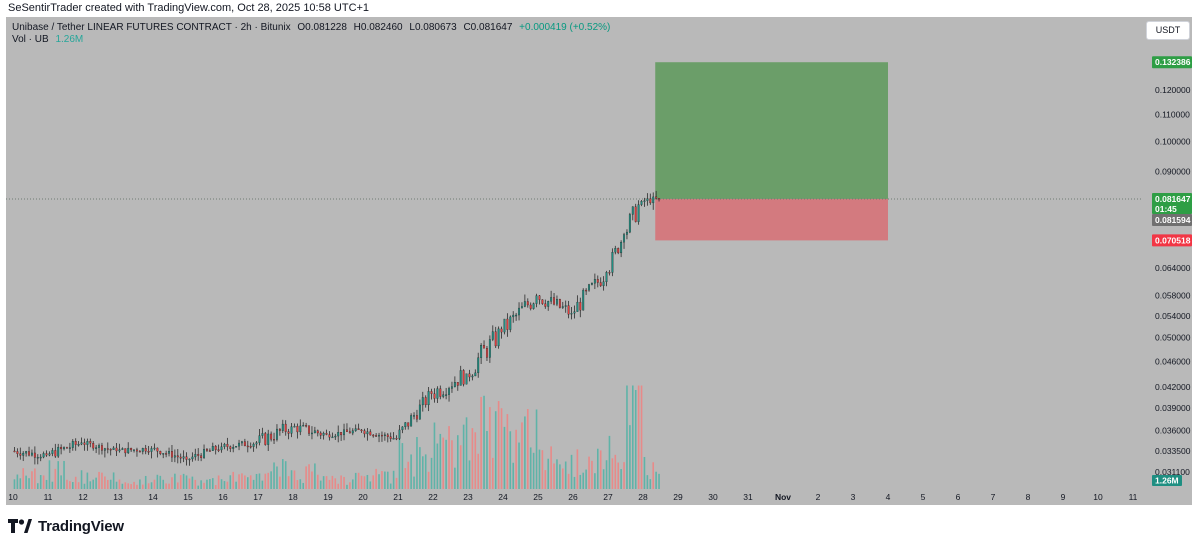 This screenshot has height=545, width=1199. What do you see at coordinates (468, 497) in the screenshot?
I see `time-tick-label: 23` at bounding box center [468, 497].